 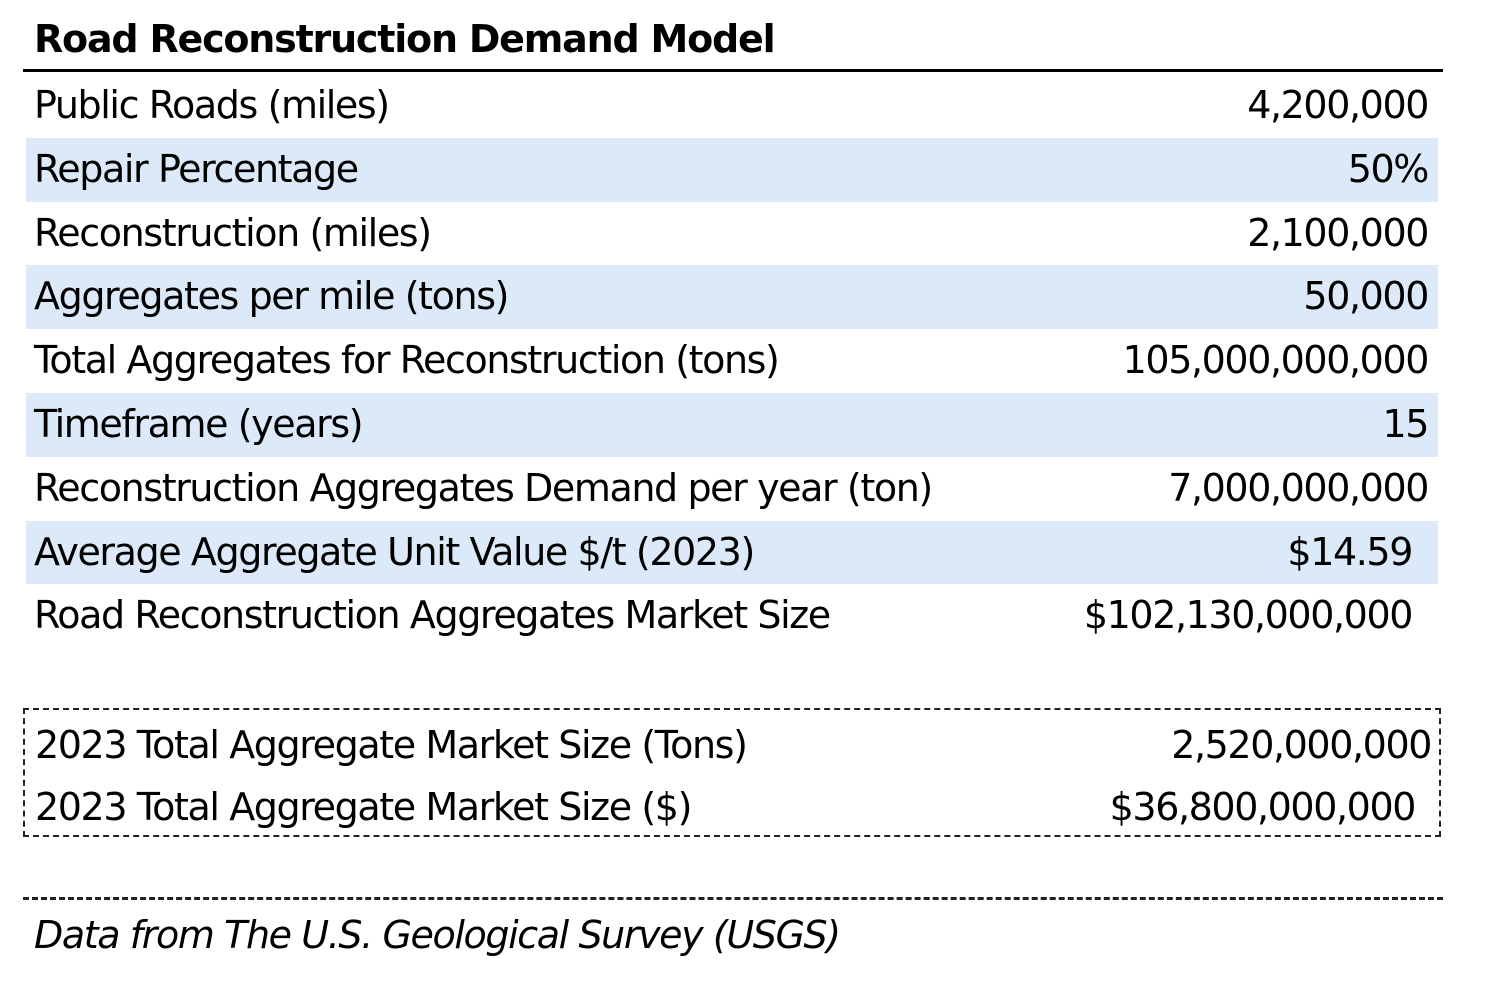 I want to click on row-label: Repair Percentage, so click(x=196, y=168).